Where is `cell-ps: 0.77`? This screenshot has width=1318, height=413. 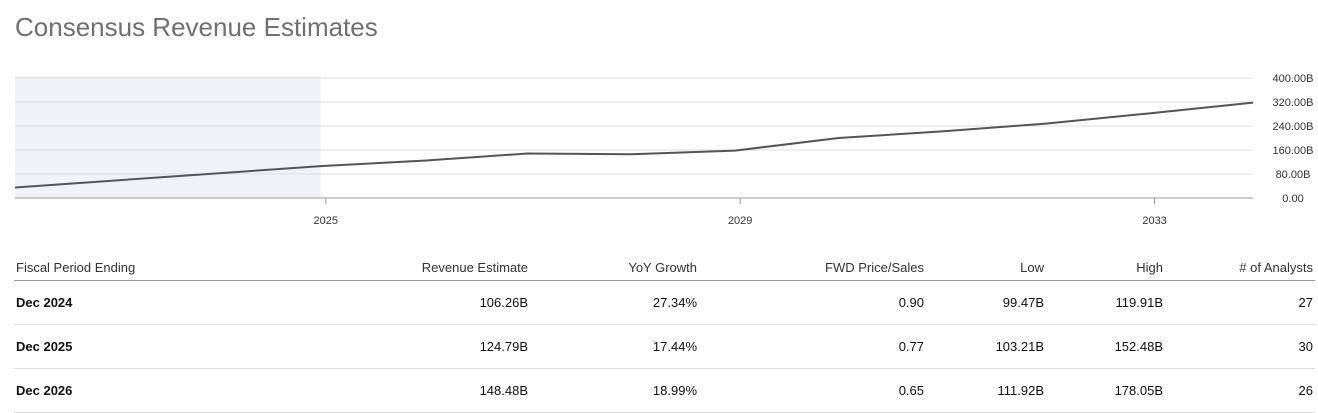
cell-ps: 0.77 is located at coordinates (812, 346).